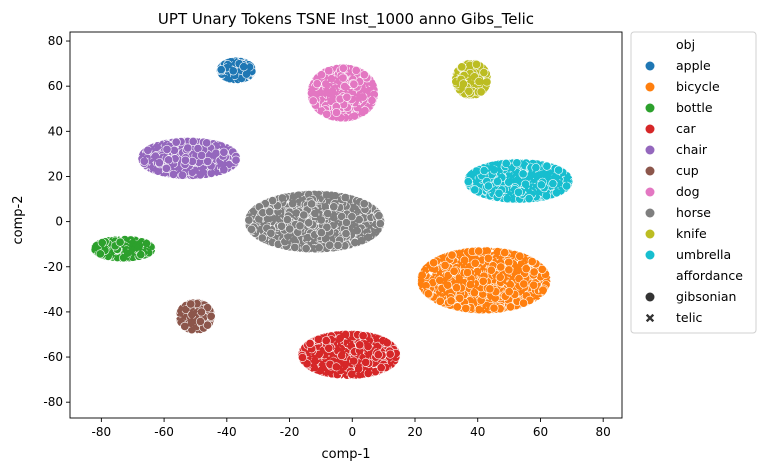 Image resolution: width=766 pixels, height=470 pixels. I want to click on series-apple, so click(236, 70).